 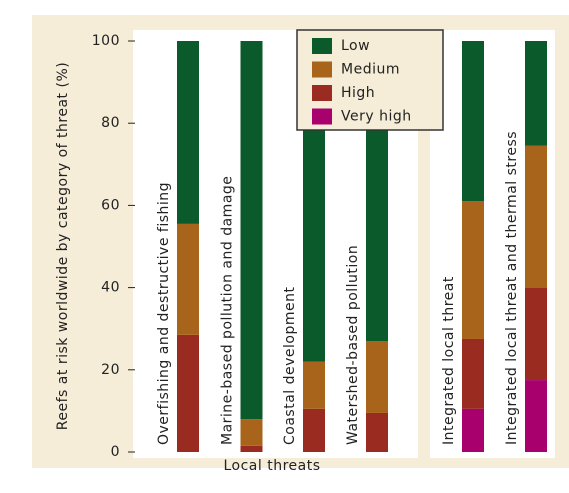 What do you see at coordinates (290, 366) in the screenshot?
I see `category-label: Coastal development` at bounding box center [290, 366].